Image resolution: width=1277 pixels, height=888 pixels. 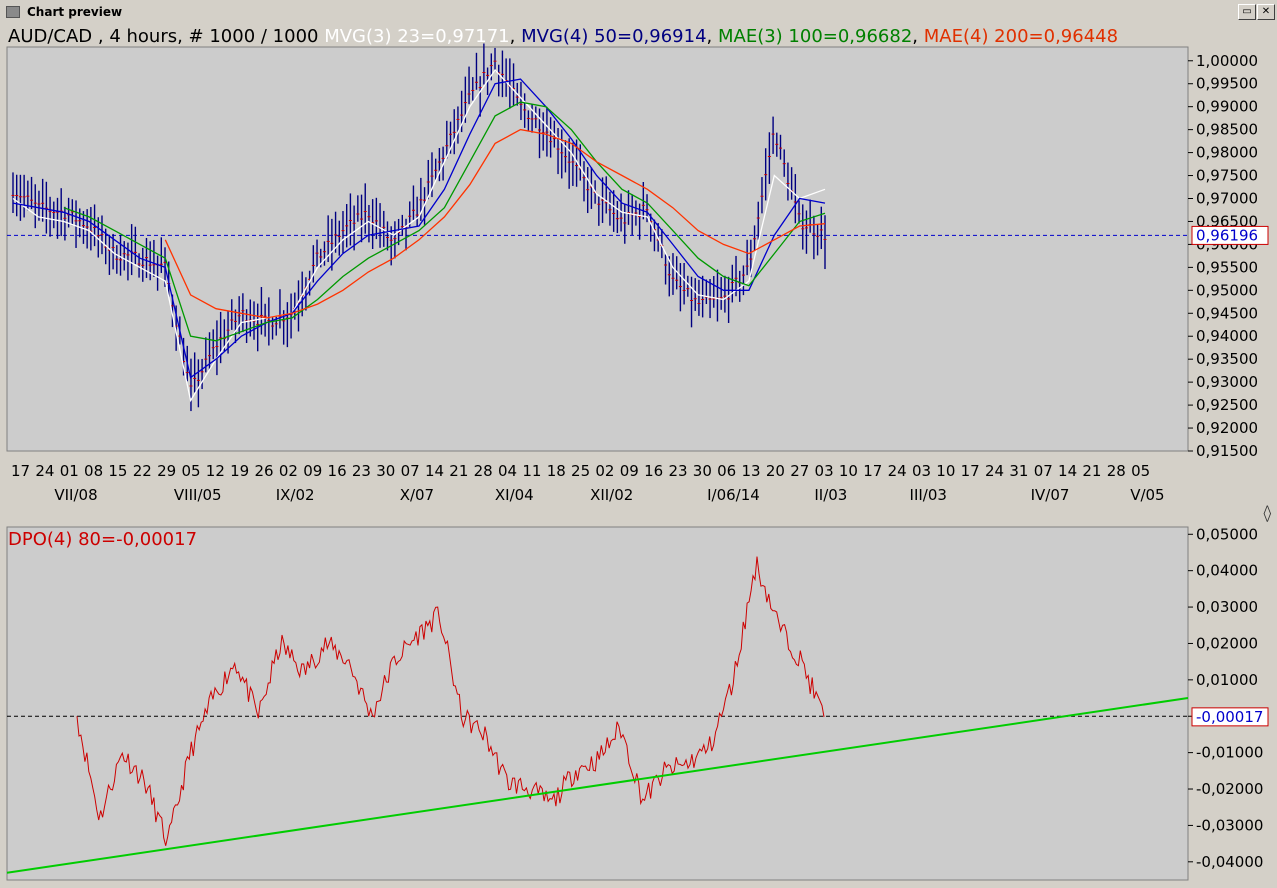 I want to click on x-day-label: 04, so click(x=507, y=471).